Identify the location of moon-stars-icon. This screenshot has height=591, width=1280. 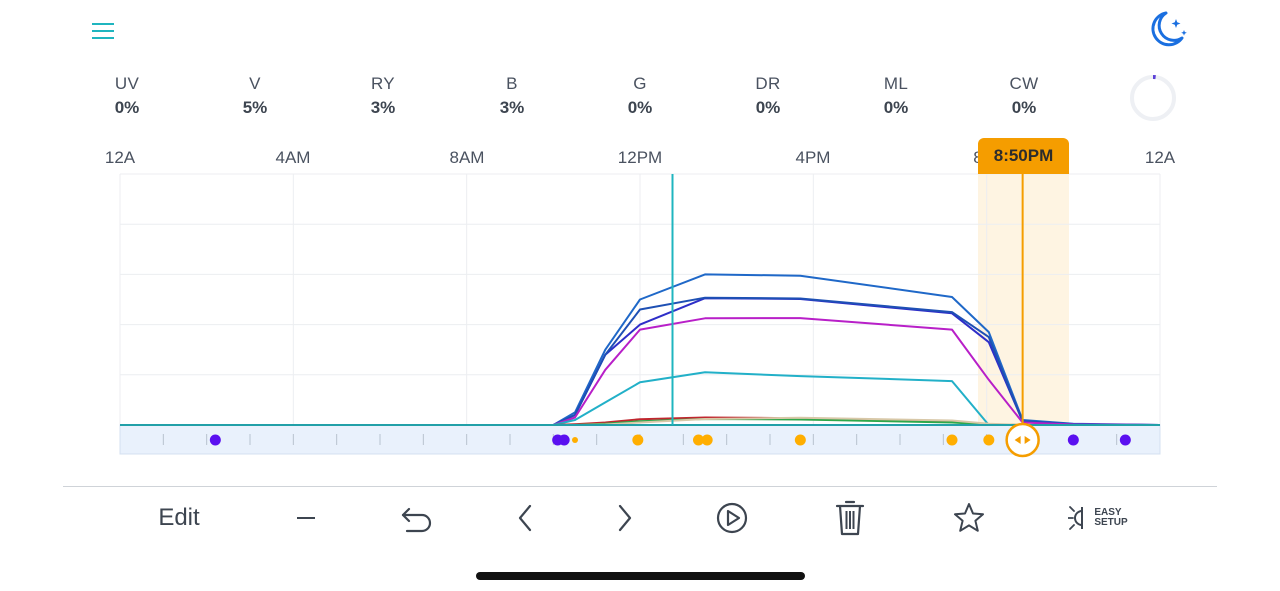
(1169, 29).